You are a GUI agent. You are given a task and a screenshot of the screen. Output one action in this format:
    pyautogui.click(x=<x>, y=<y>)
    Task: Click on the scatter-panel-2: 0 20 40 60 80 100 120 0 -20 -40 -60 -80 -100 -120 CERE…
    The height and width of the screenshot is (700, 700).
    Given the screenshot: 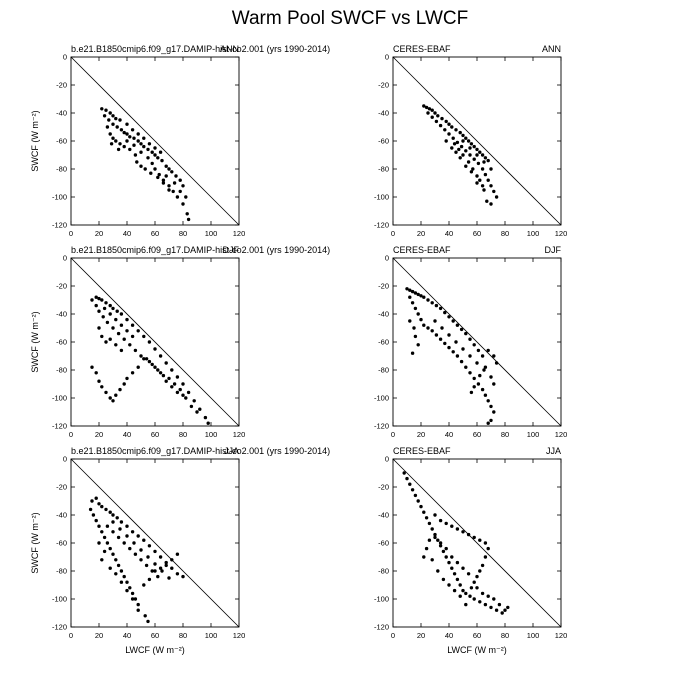 What is the action you would take?
    pyautogui.click(x=470, y=141)
    